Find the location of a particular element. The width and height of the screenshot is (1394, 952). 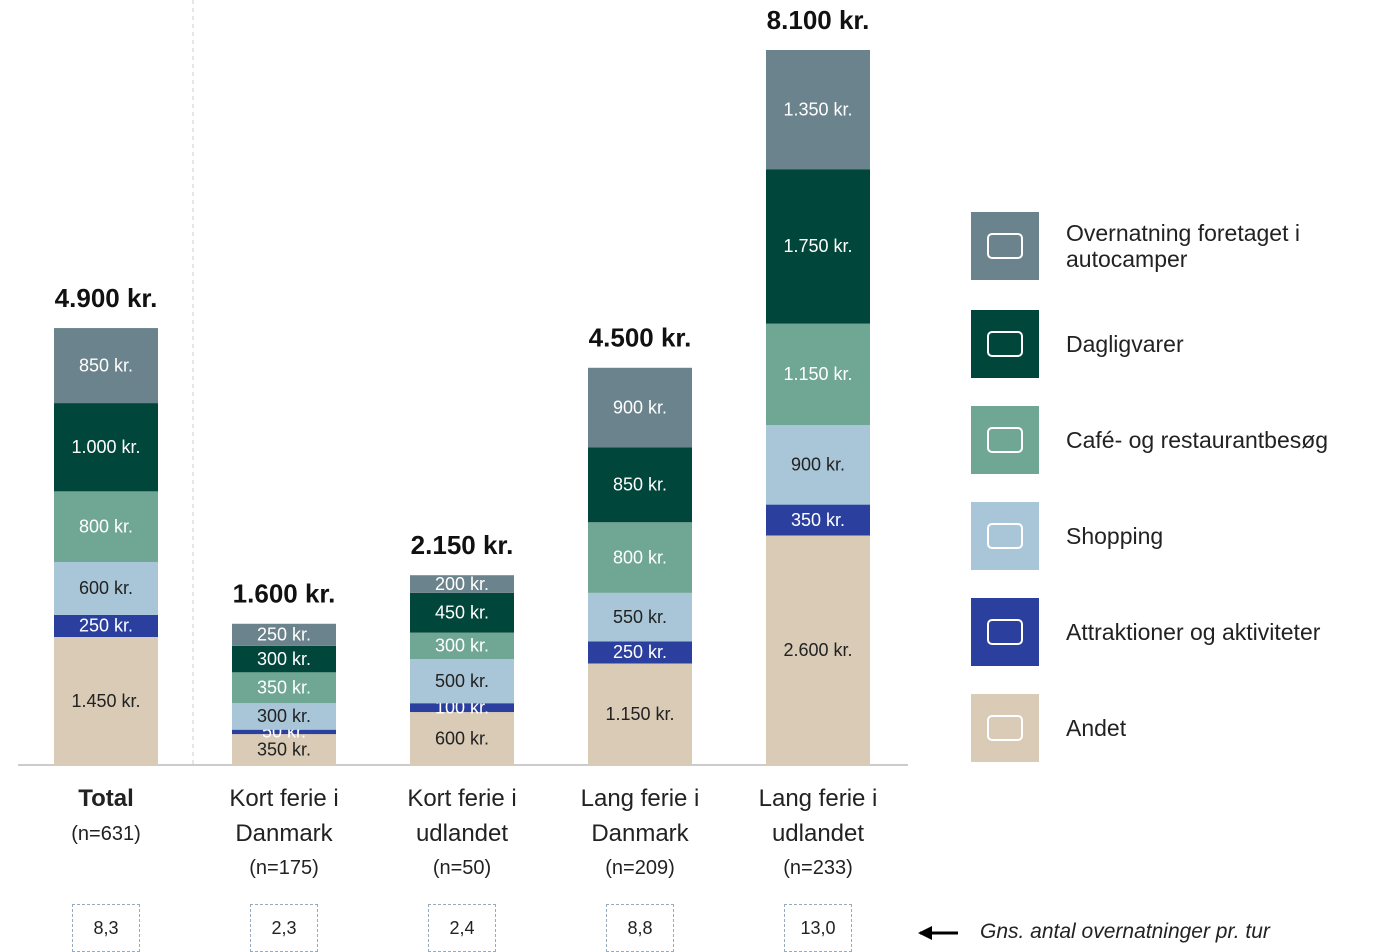

category-label: Lang ferie i udlandet is located at coordinates (818, 816).